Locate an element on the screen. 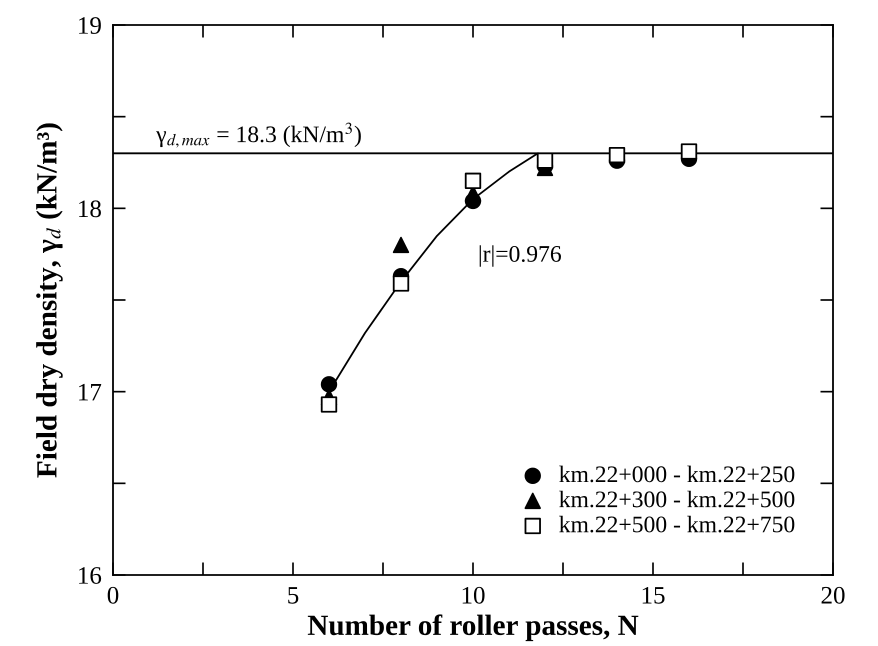 This screenshot has height=646, width=878. annotation: |r|=0.976 is located at coordinates (520, 256).